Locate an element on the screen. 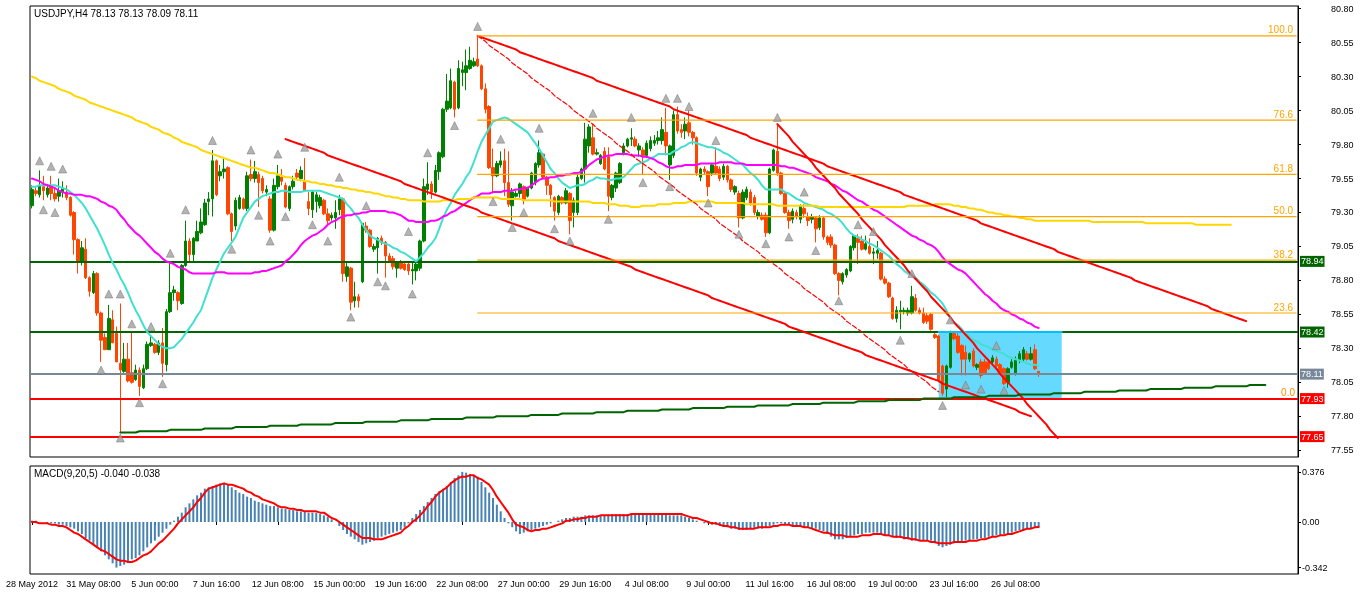 The width and height of the screenshot is (1360, 596). x-tick-label: 26 Jul 08:00 is located at coordinates (1016, 583).